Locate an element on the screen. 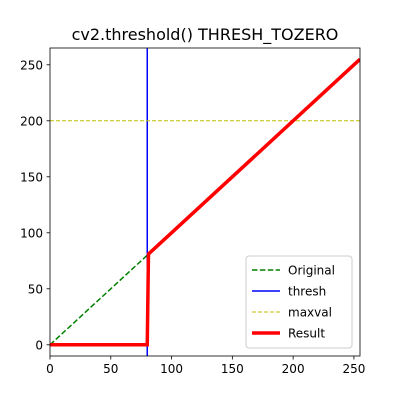 The width and height of the screenshot is (400, 404). y-tick-label: 50 is located at coordinates (35, 289).